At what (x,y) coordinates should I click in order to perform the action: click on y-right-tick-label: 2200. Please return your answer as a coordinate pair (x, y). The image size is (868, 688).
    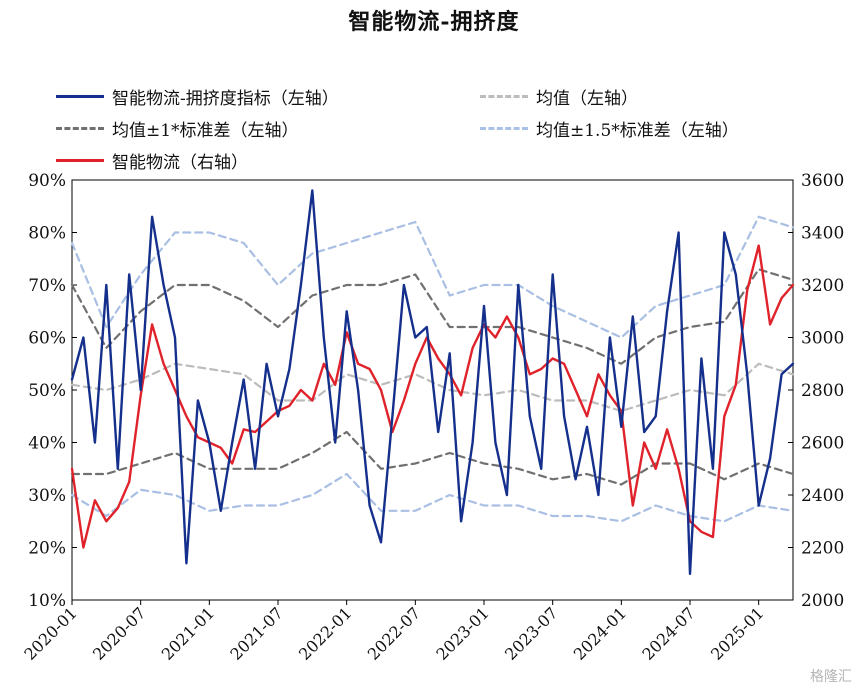
    Looking at the image, I should click on (822, 549).